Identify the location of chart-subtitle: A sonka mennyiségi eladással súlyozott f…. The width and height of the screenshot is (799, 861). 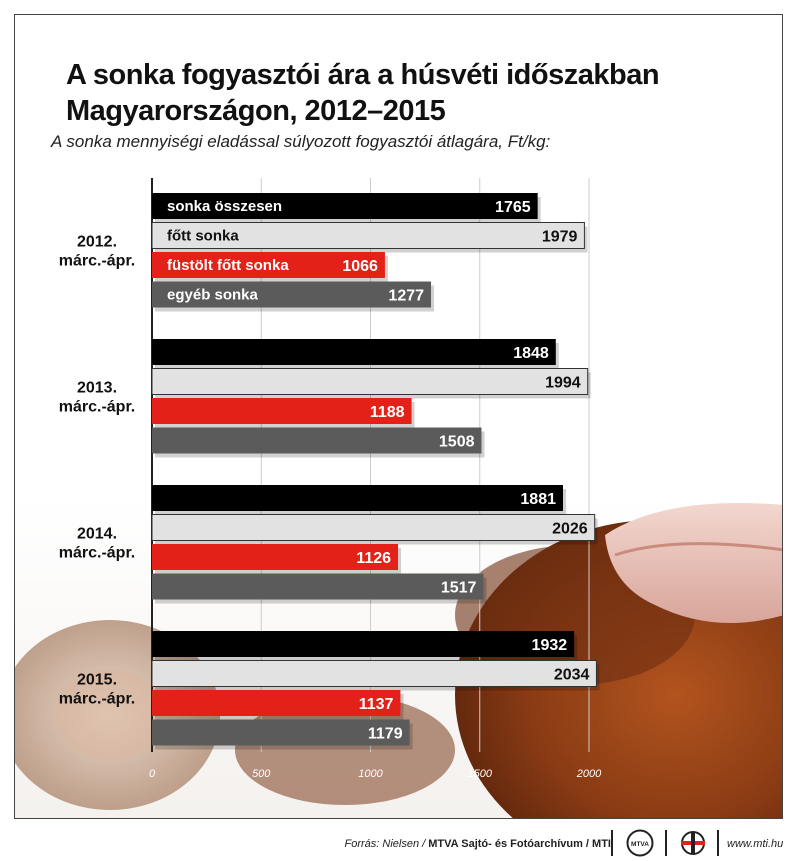
(301, 141).